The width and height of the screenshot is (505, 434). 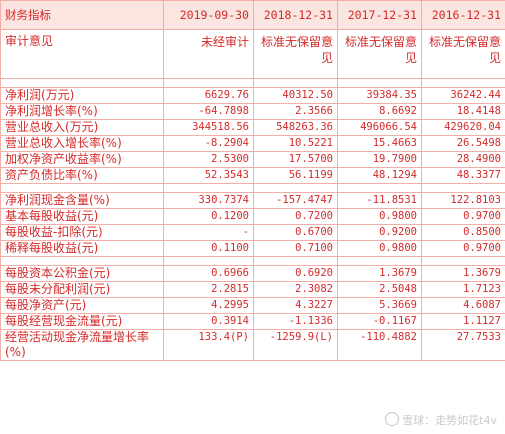 I want to click on metric-value: 19.7900, so click(x=379, y=159).